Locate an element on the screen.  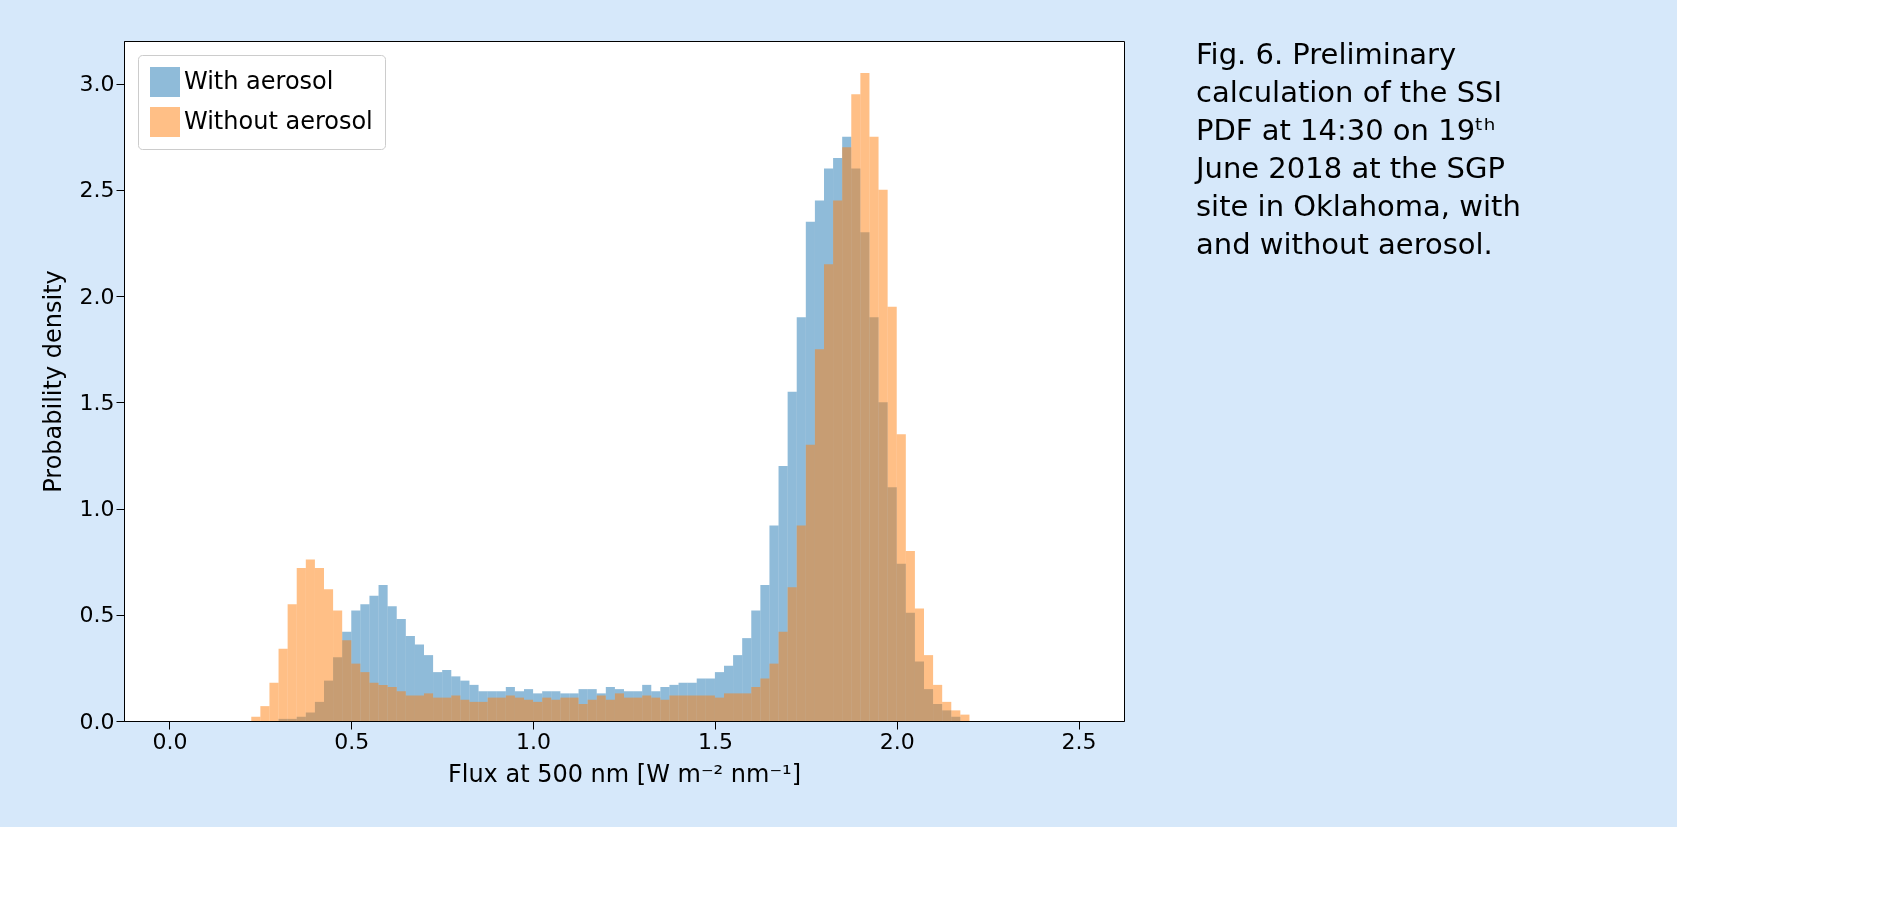
x-tick-label: 2.0 is located at coordinates (897, 741).